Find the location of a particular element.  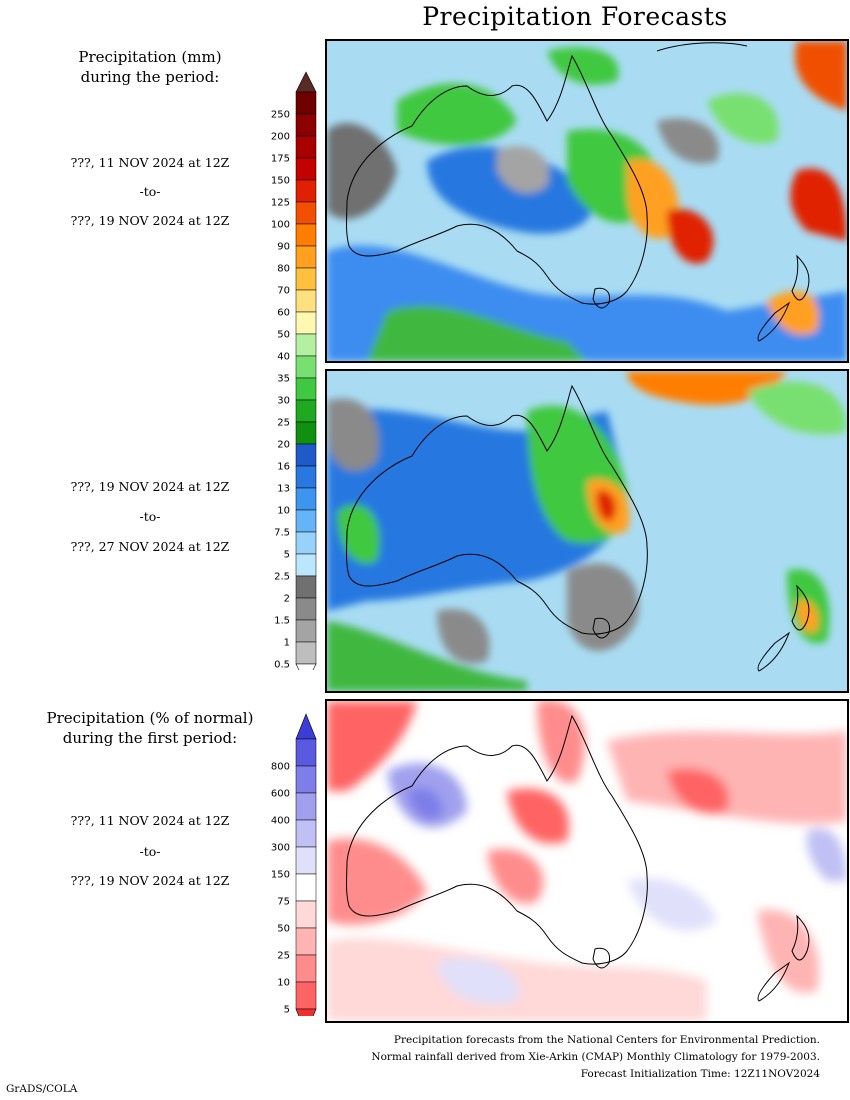

pct-colorbar-tick-label: 800 is located at coordinates (280, 767).